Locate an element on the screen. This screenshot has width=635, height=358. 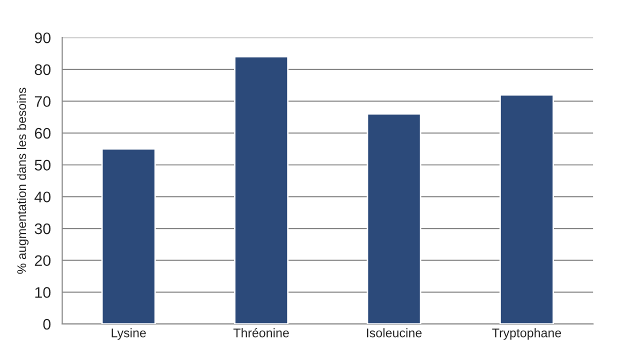
y-tick-label: 70 is located at coordinates (42, 101).